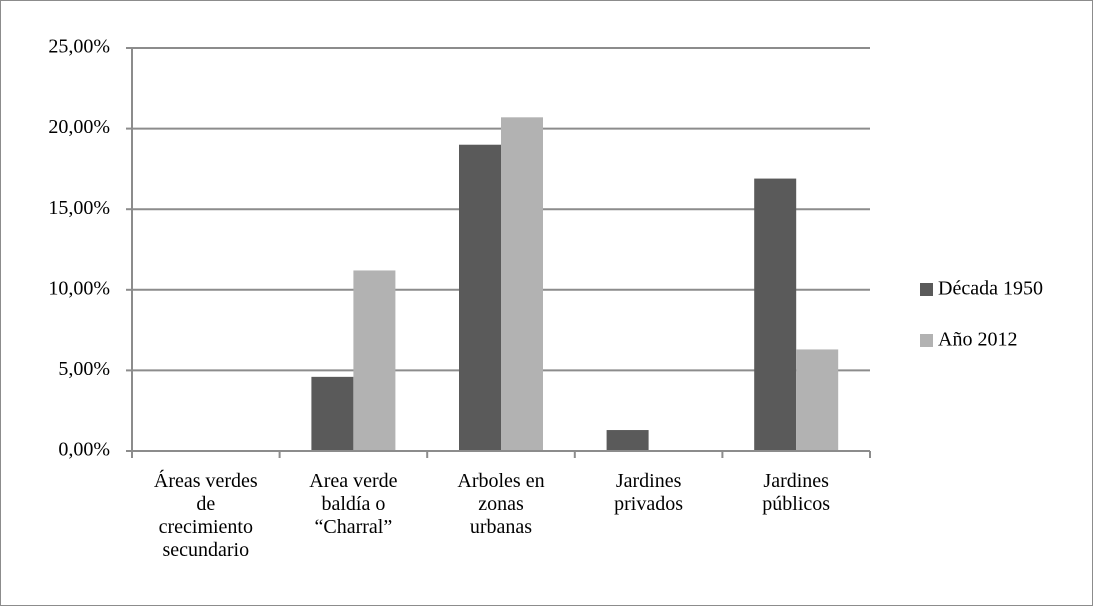  What do you see at coordinates (990, 289) in the screenshot?
I see `legend-label: Década 1950` at bounding box center [990, 289].